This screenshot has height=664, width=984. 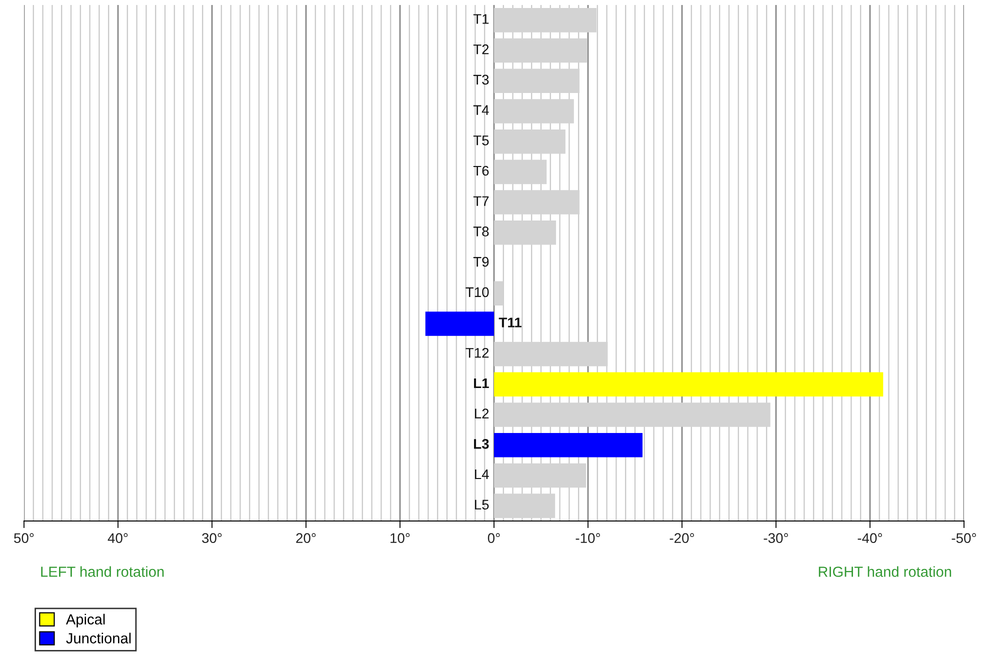 I want to click on x-tick-label: 30°, so click(x=212, y=538).